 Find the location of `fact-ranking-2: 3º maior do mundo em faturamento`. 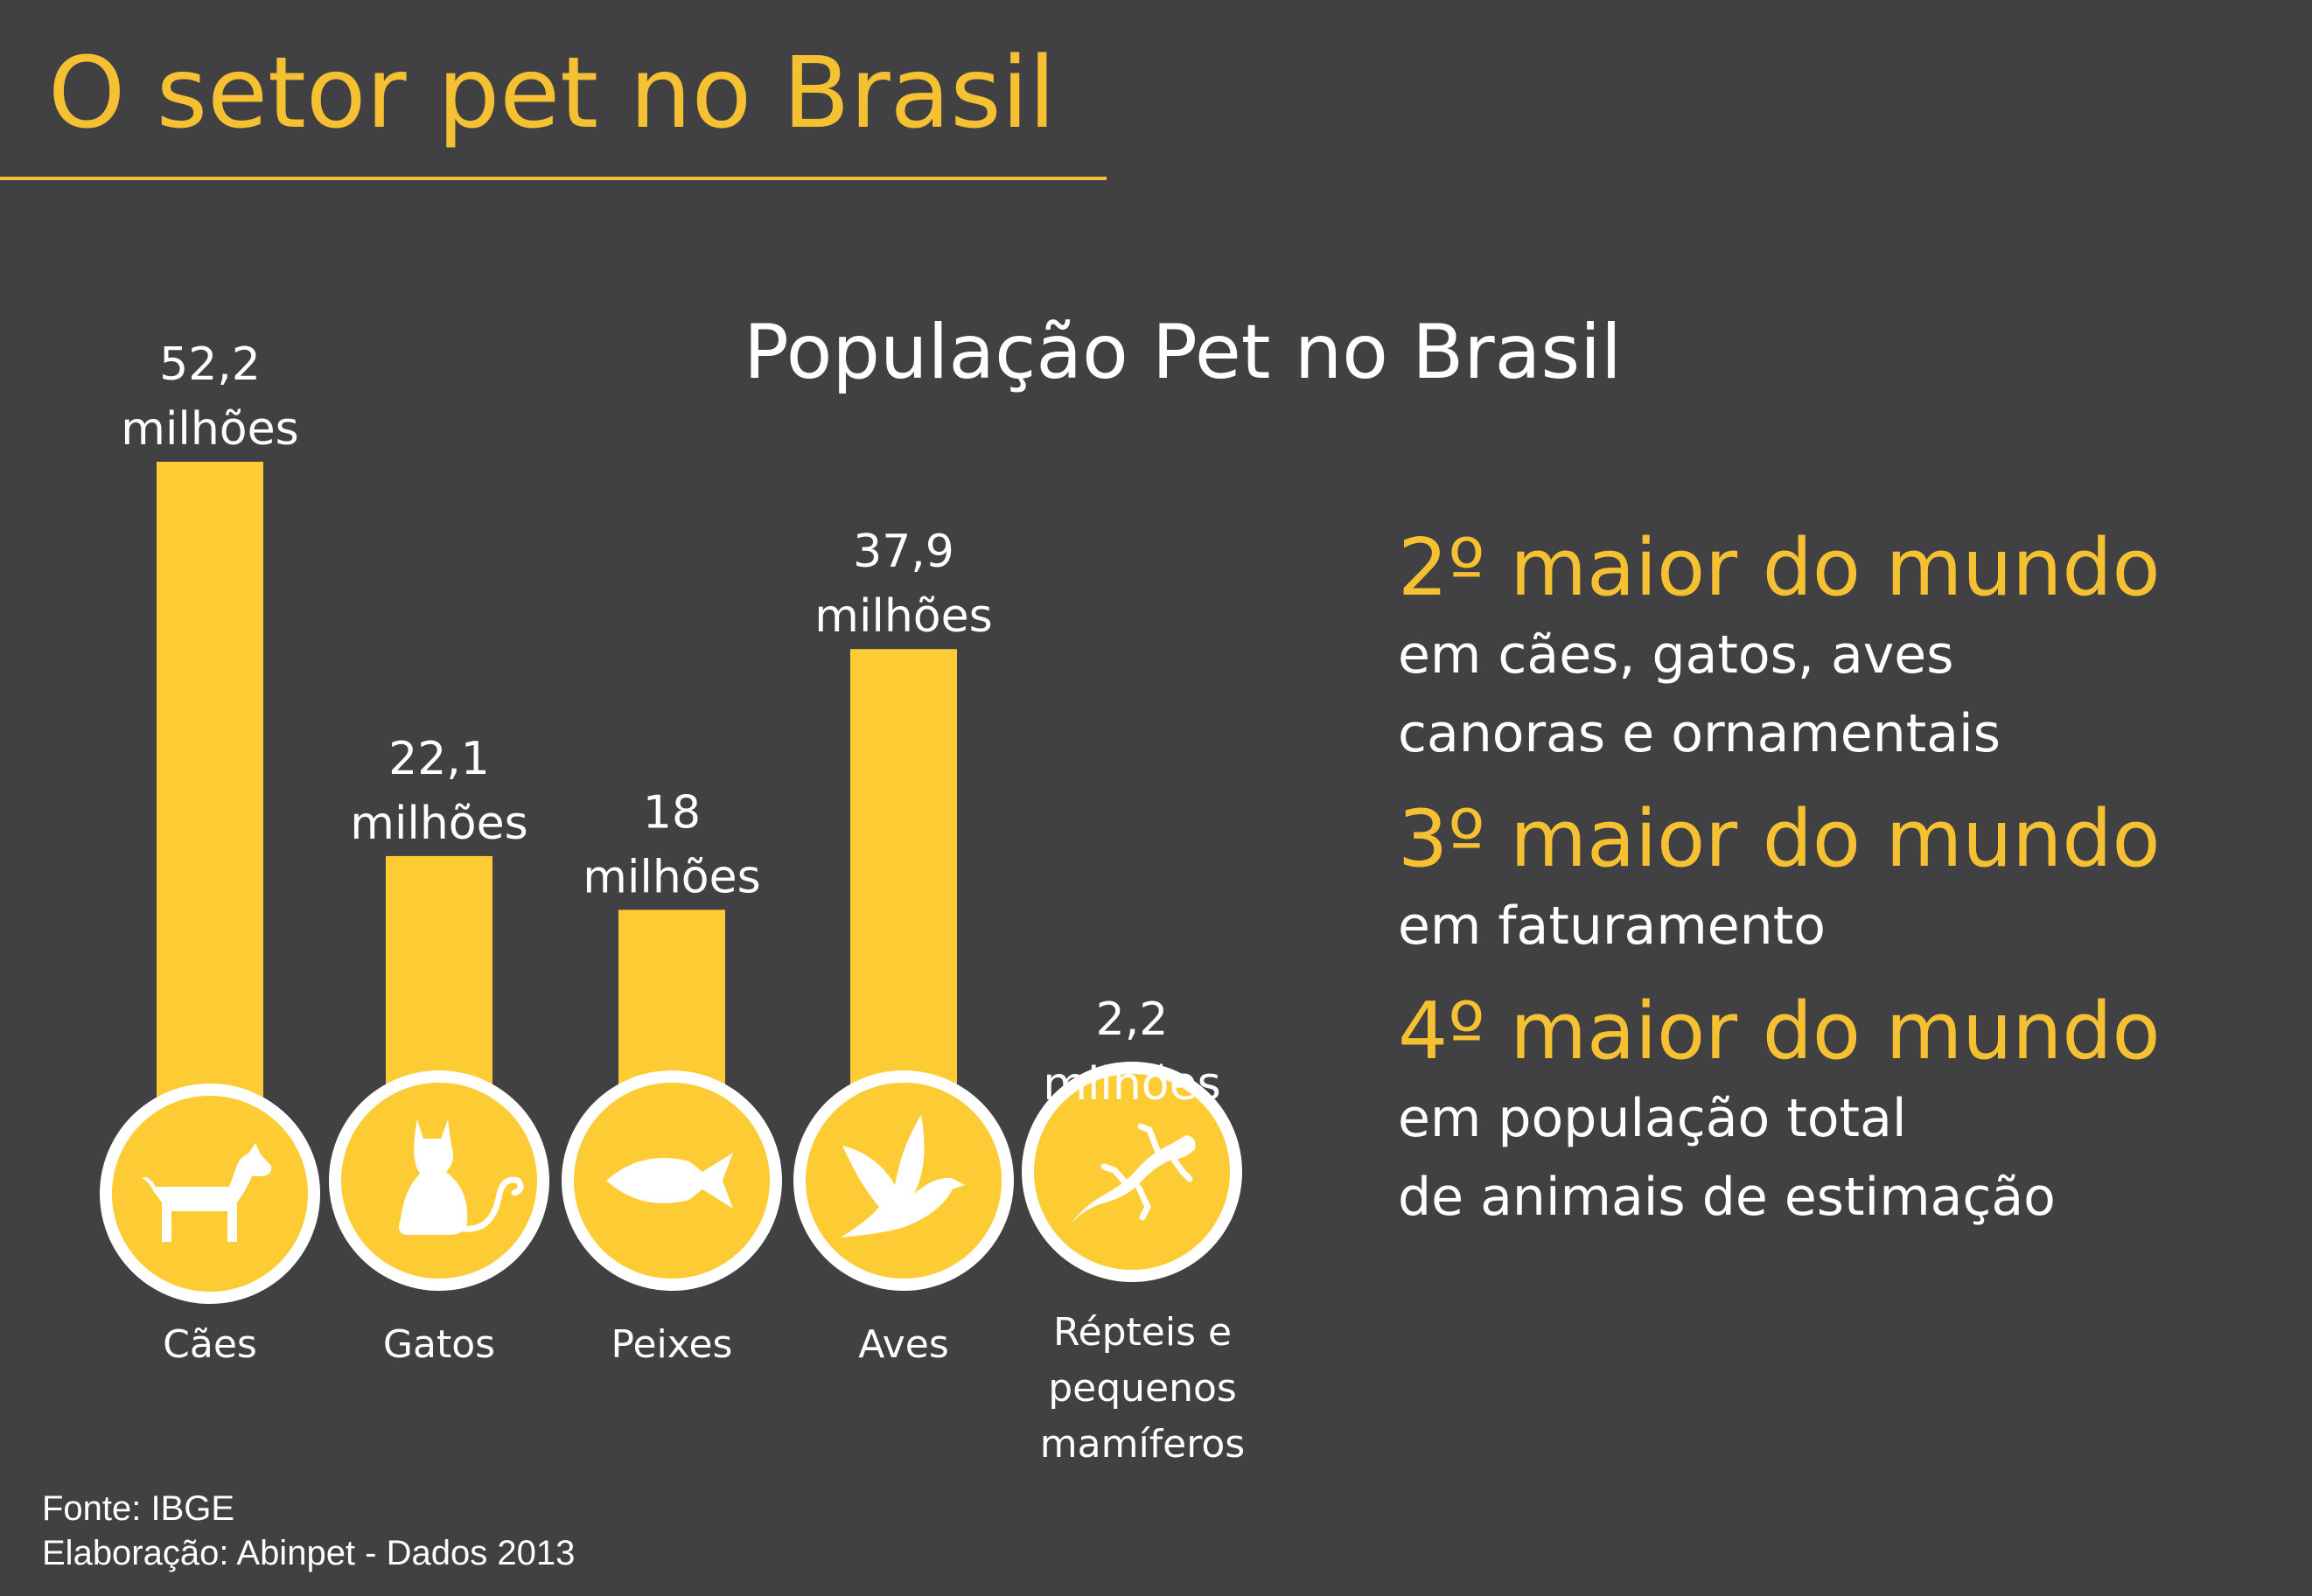

fact-ranking-2: 3º maior do mundo em faturamento is located at coordinates (1844, 878).